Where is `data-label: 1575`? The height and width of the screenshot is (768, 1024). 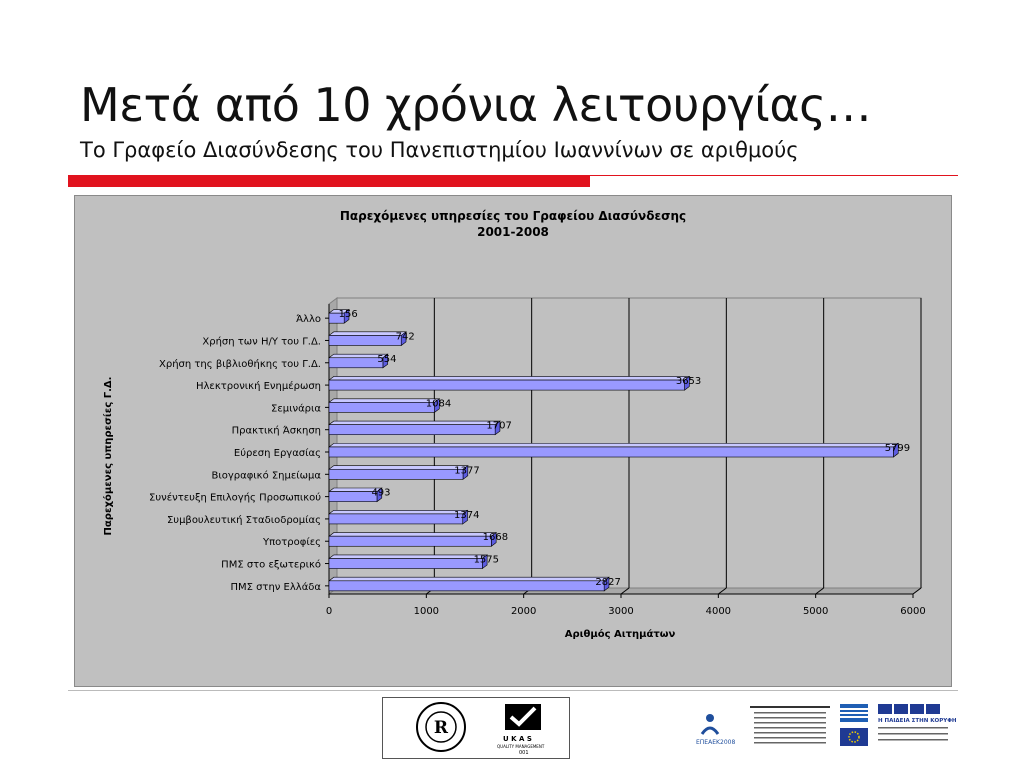
data-label: 1575 is located at coordinates (486, 560).